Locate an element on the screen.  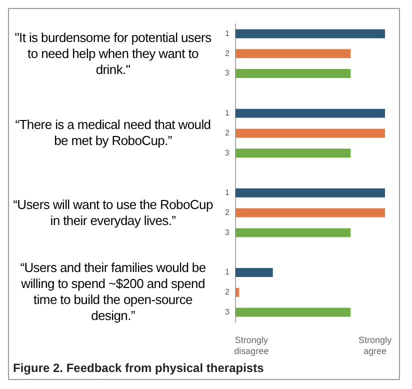
caption: Figure 2. Feedback from physical therapists is located at coordinates (139, 368).